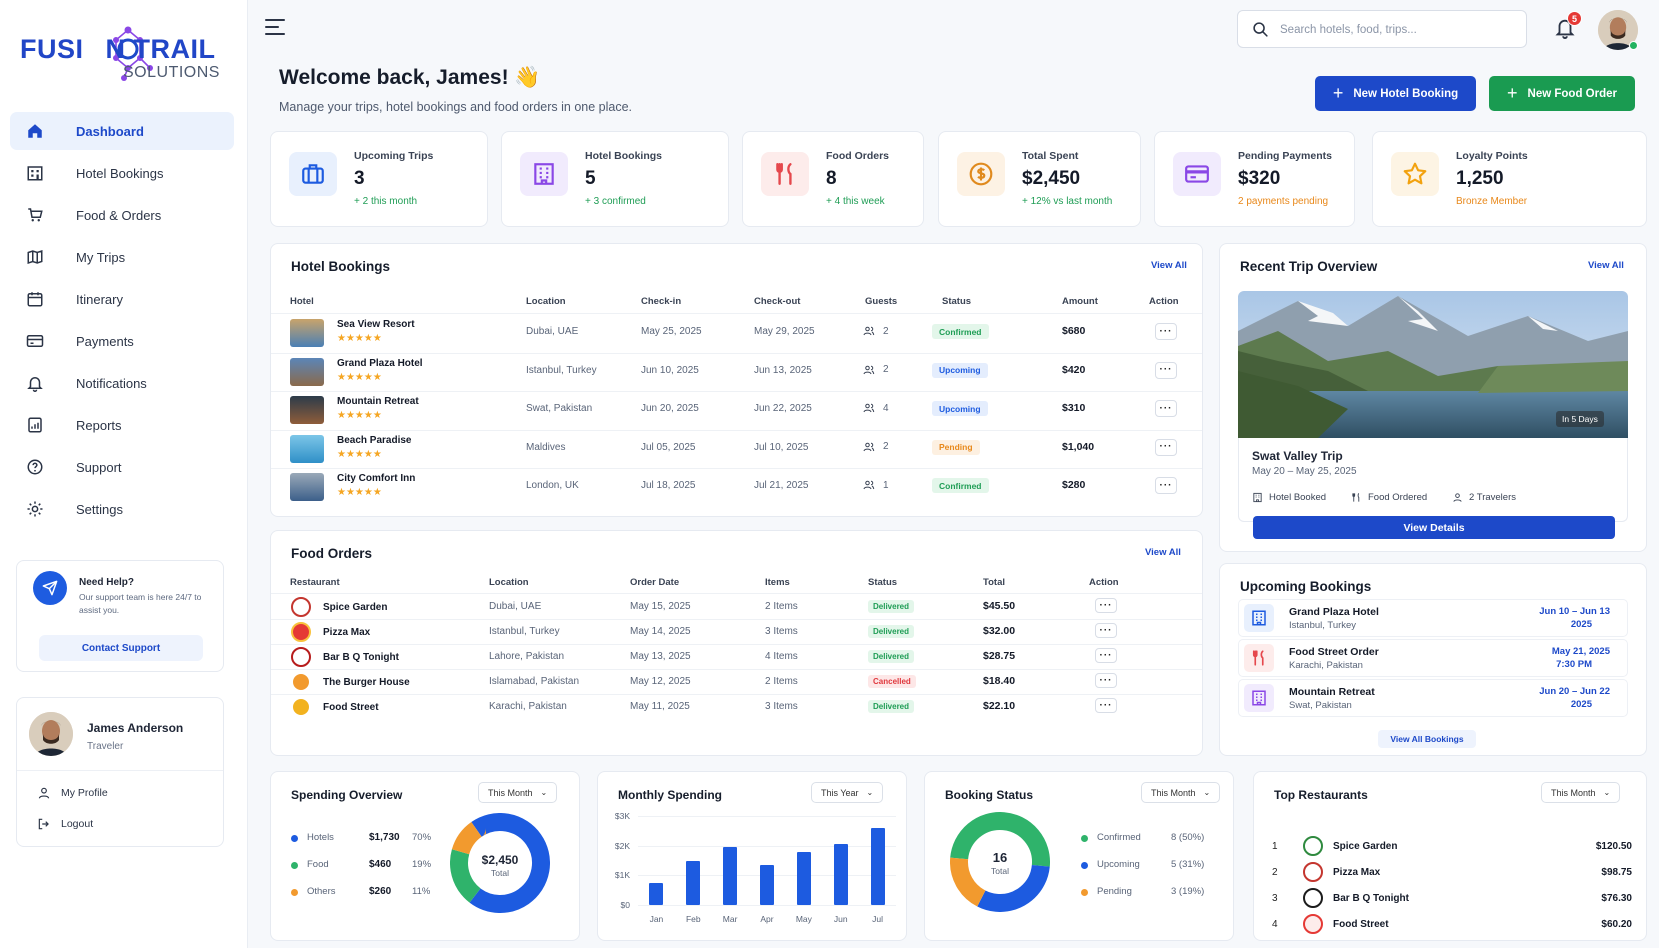 This screenshot has height=948, width=1659. I want to click on donut-slice-pending, so click(1000, 862).